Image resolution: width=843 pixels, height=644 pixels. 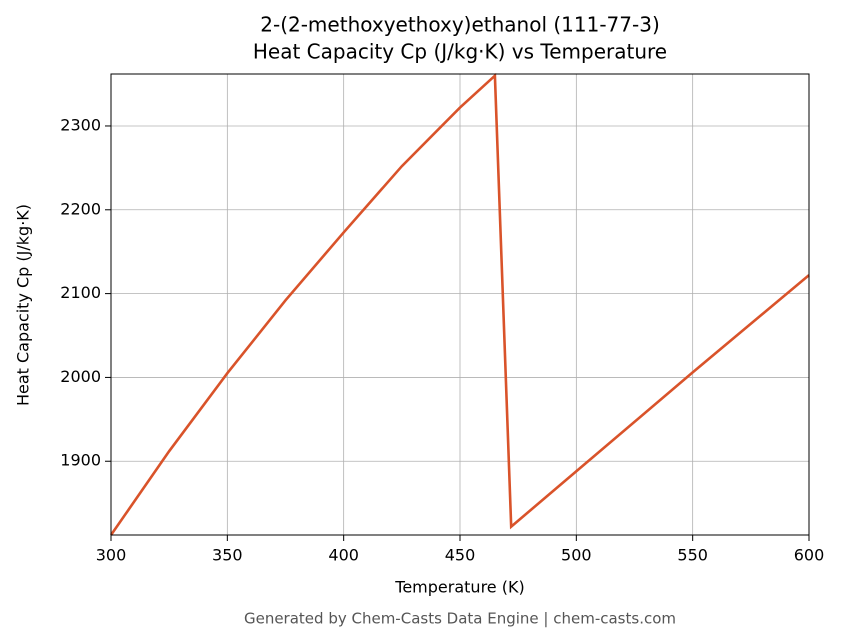 I want to click on x-tick-label: 450, so click(x=460, y=555).